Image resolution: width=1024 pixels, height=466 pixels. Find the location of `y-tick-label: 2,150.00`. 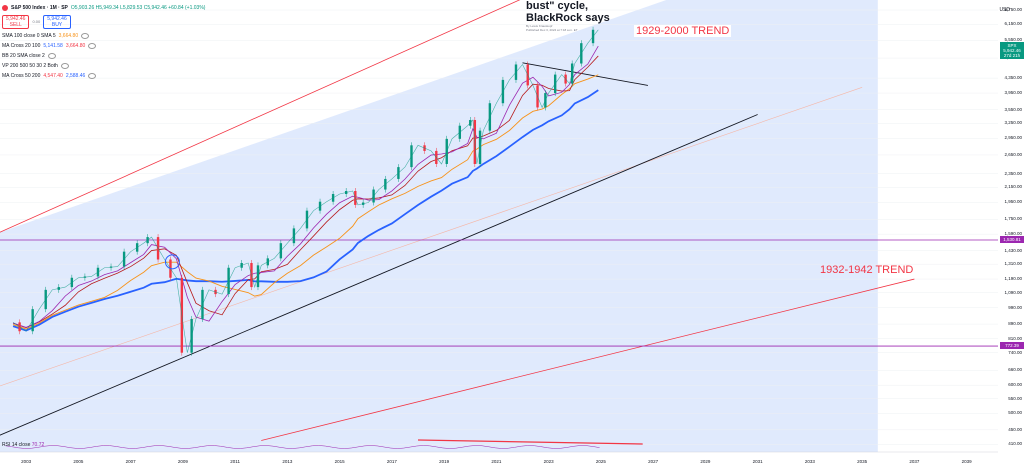

y-tick-label: 2,150.00 is located at coordinates (1013, 187).